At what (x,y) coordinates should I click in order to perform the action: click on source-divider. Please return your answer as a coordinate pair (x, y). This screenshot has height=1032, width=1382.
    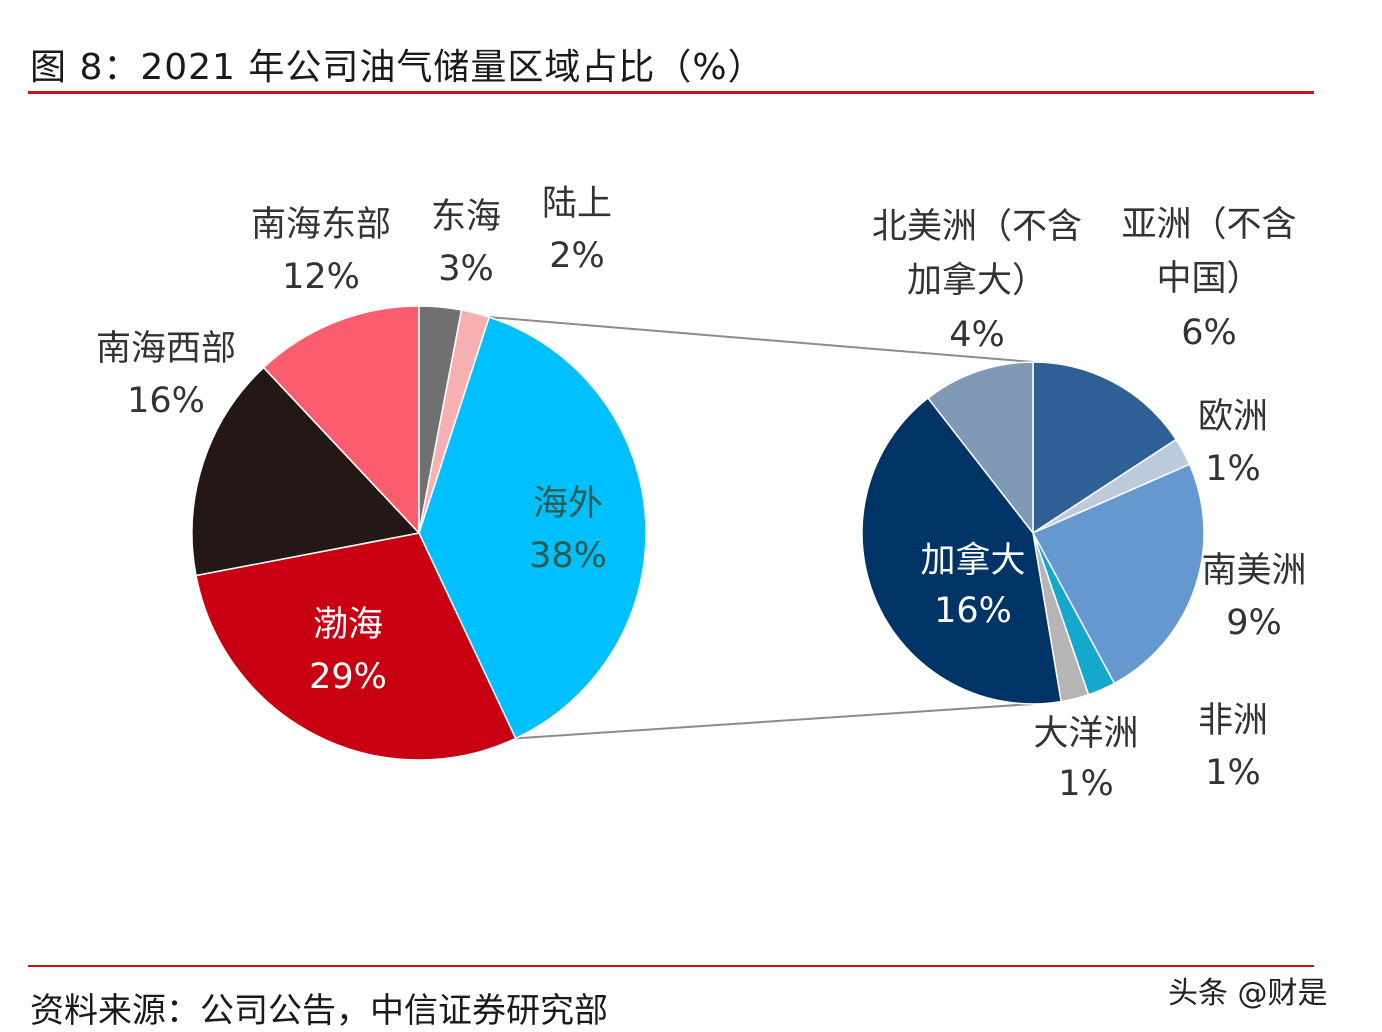
    Looking at the image, I should click on (671, 966).